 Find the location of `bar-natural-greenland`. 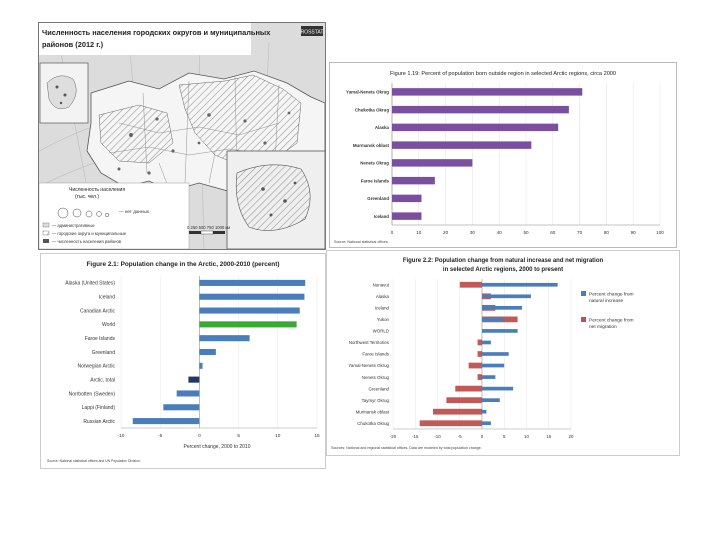

bar-natural-greenland is located at coordinates (498, 388).